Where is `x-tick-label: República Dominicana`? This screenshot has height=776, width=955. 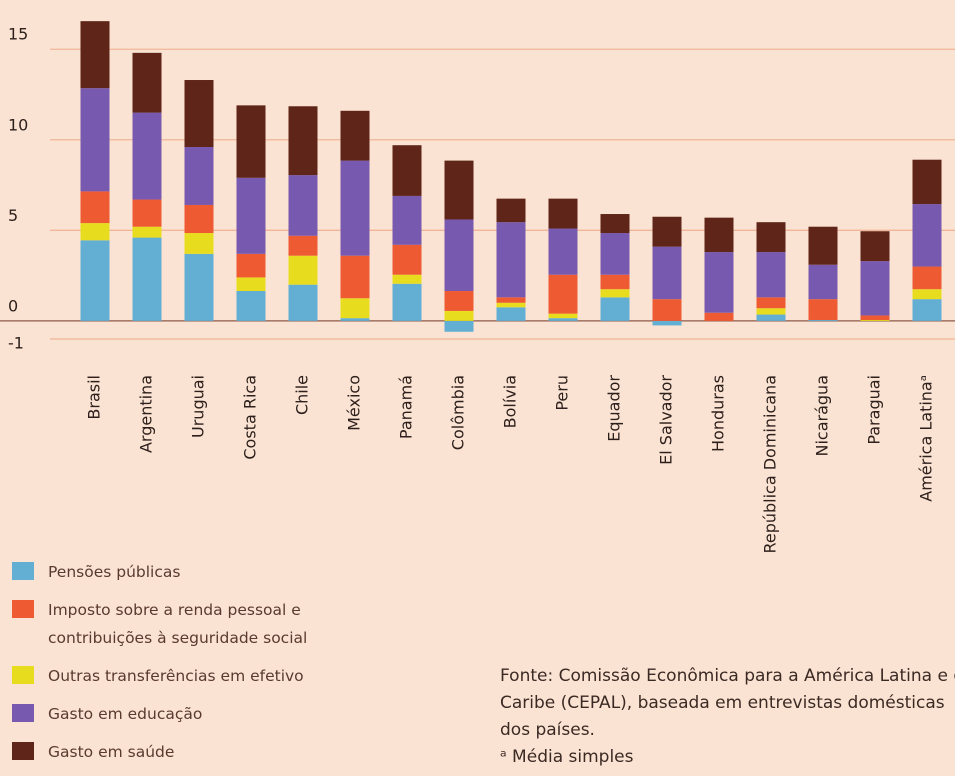 x-tick-label: República Dominicana is located at coordinates (770, 464).